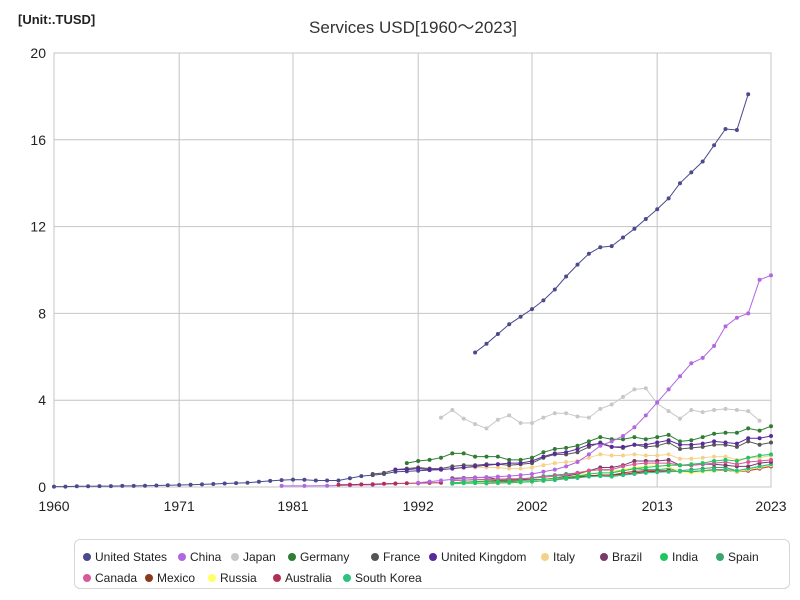 This screenshot has height=600, width=800. Describe the element at coordinates (558, 557) in the screenshot. I see `legend-item-italy: Italy` at that location.